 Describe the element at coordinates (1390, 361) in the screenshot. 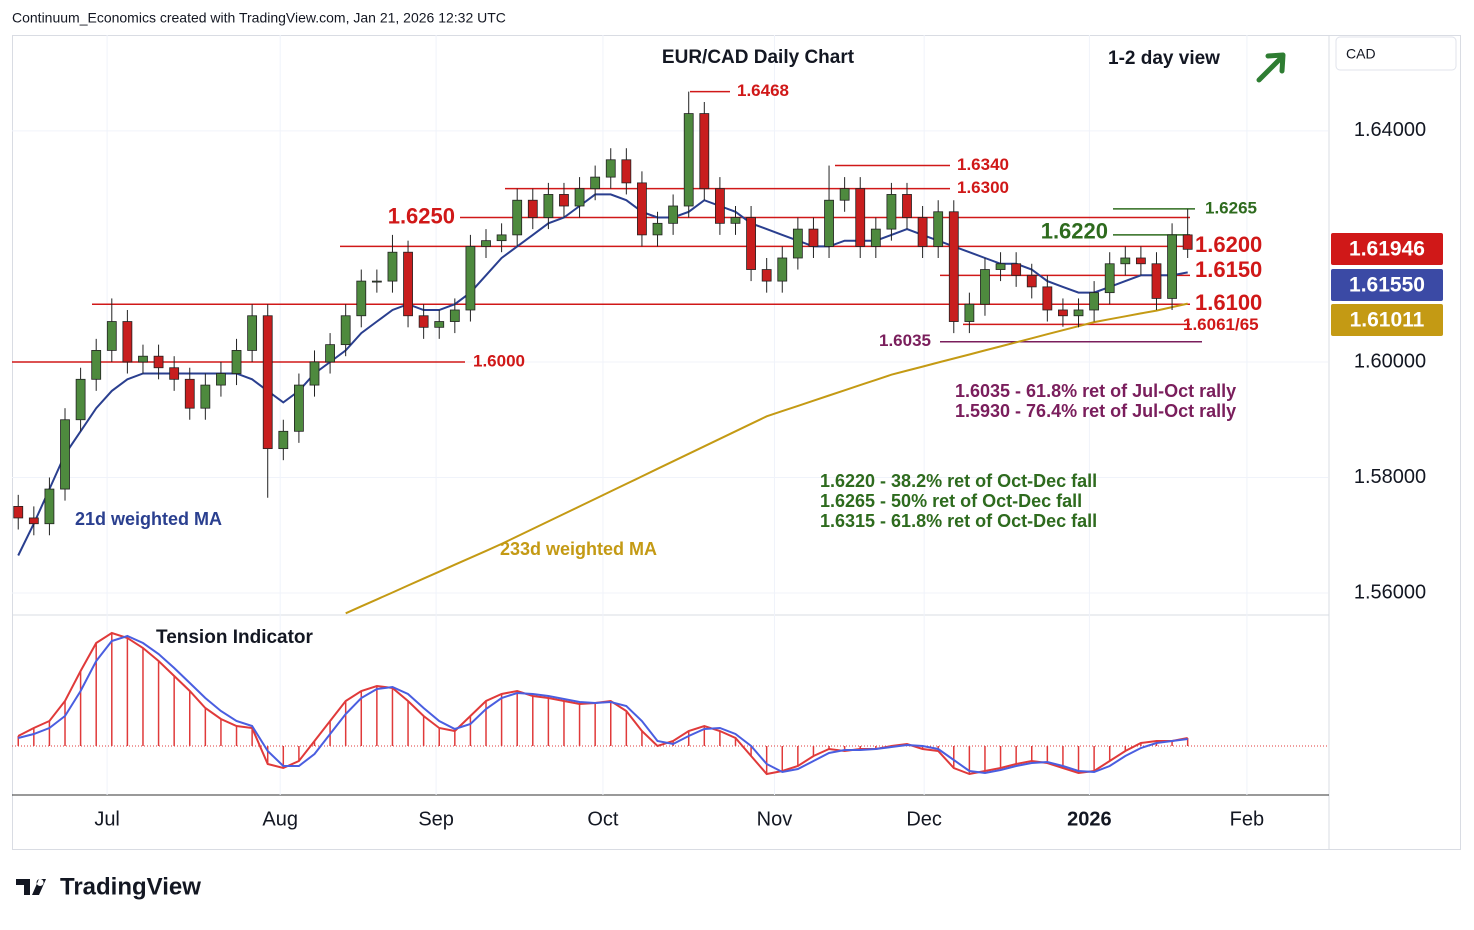

I see `y-tick-label: 1.60000` at that location.